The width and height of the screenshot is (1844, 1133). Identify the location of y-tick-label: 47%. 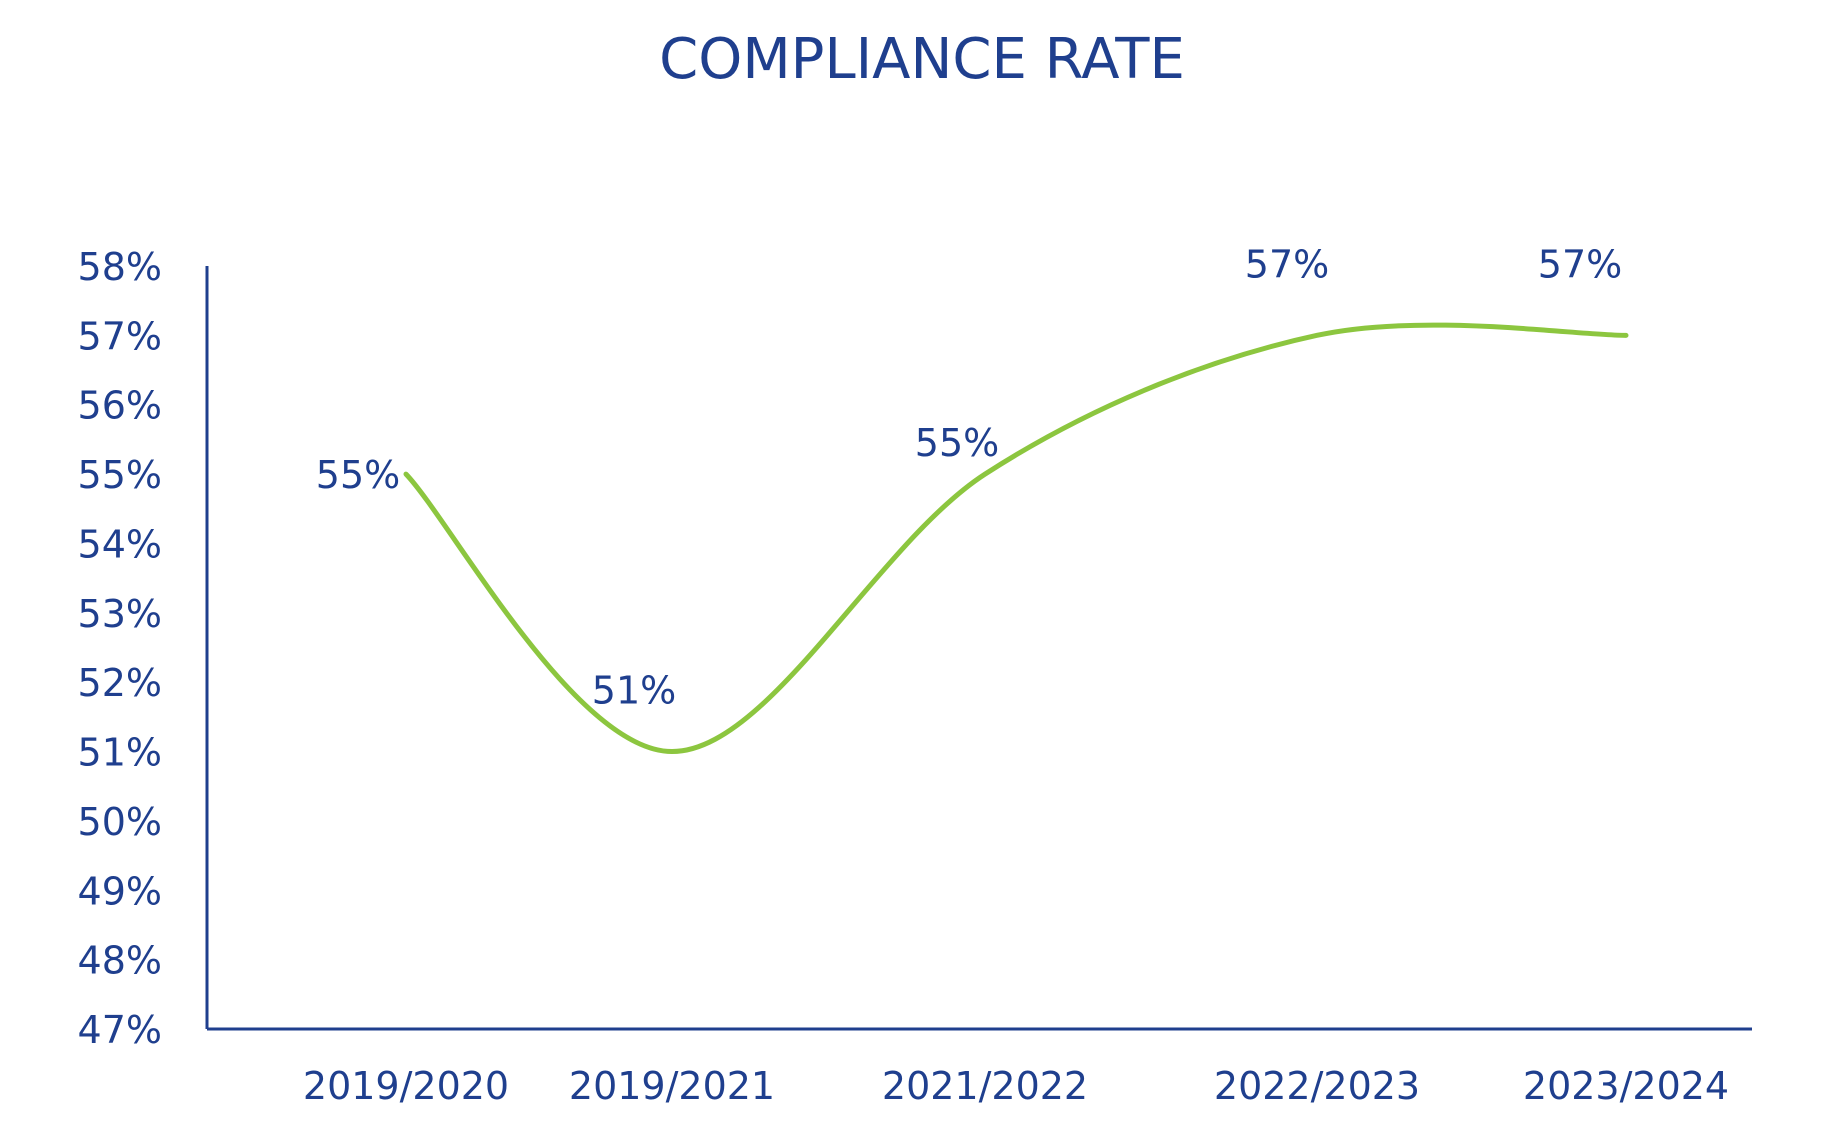
(120, 1030).